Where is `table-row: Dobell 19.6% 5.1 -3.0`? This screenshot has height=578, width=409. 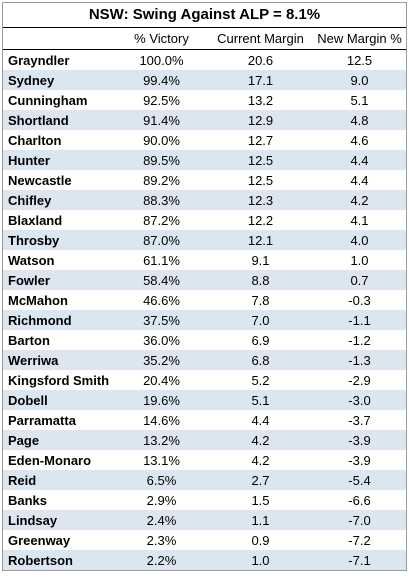
table-row: Dobell 19.6% 5.1 -3.0 is located at coordinates (204, 400).